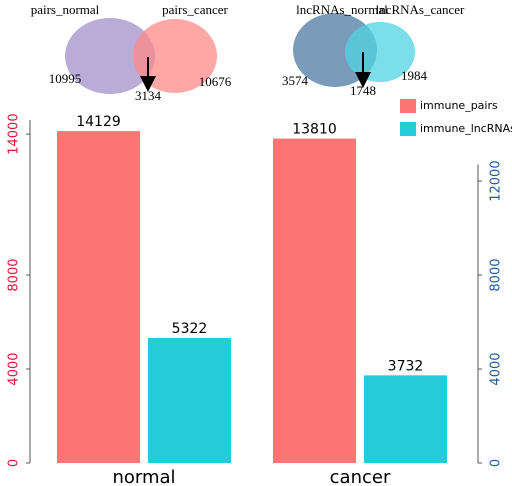 Image resolution: width=512 pixels, height=486 pixels. What do you see at coordinates (496, 275) in the screenshot?
I see `y2-tick-label: 8000` at bounding box center [496, 275].